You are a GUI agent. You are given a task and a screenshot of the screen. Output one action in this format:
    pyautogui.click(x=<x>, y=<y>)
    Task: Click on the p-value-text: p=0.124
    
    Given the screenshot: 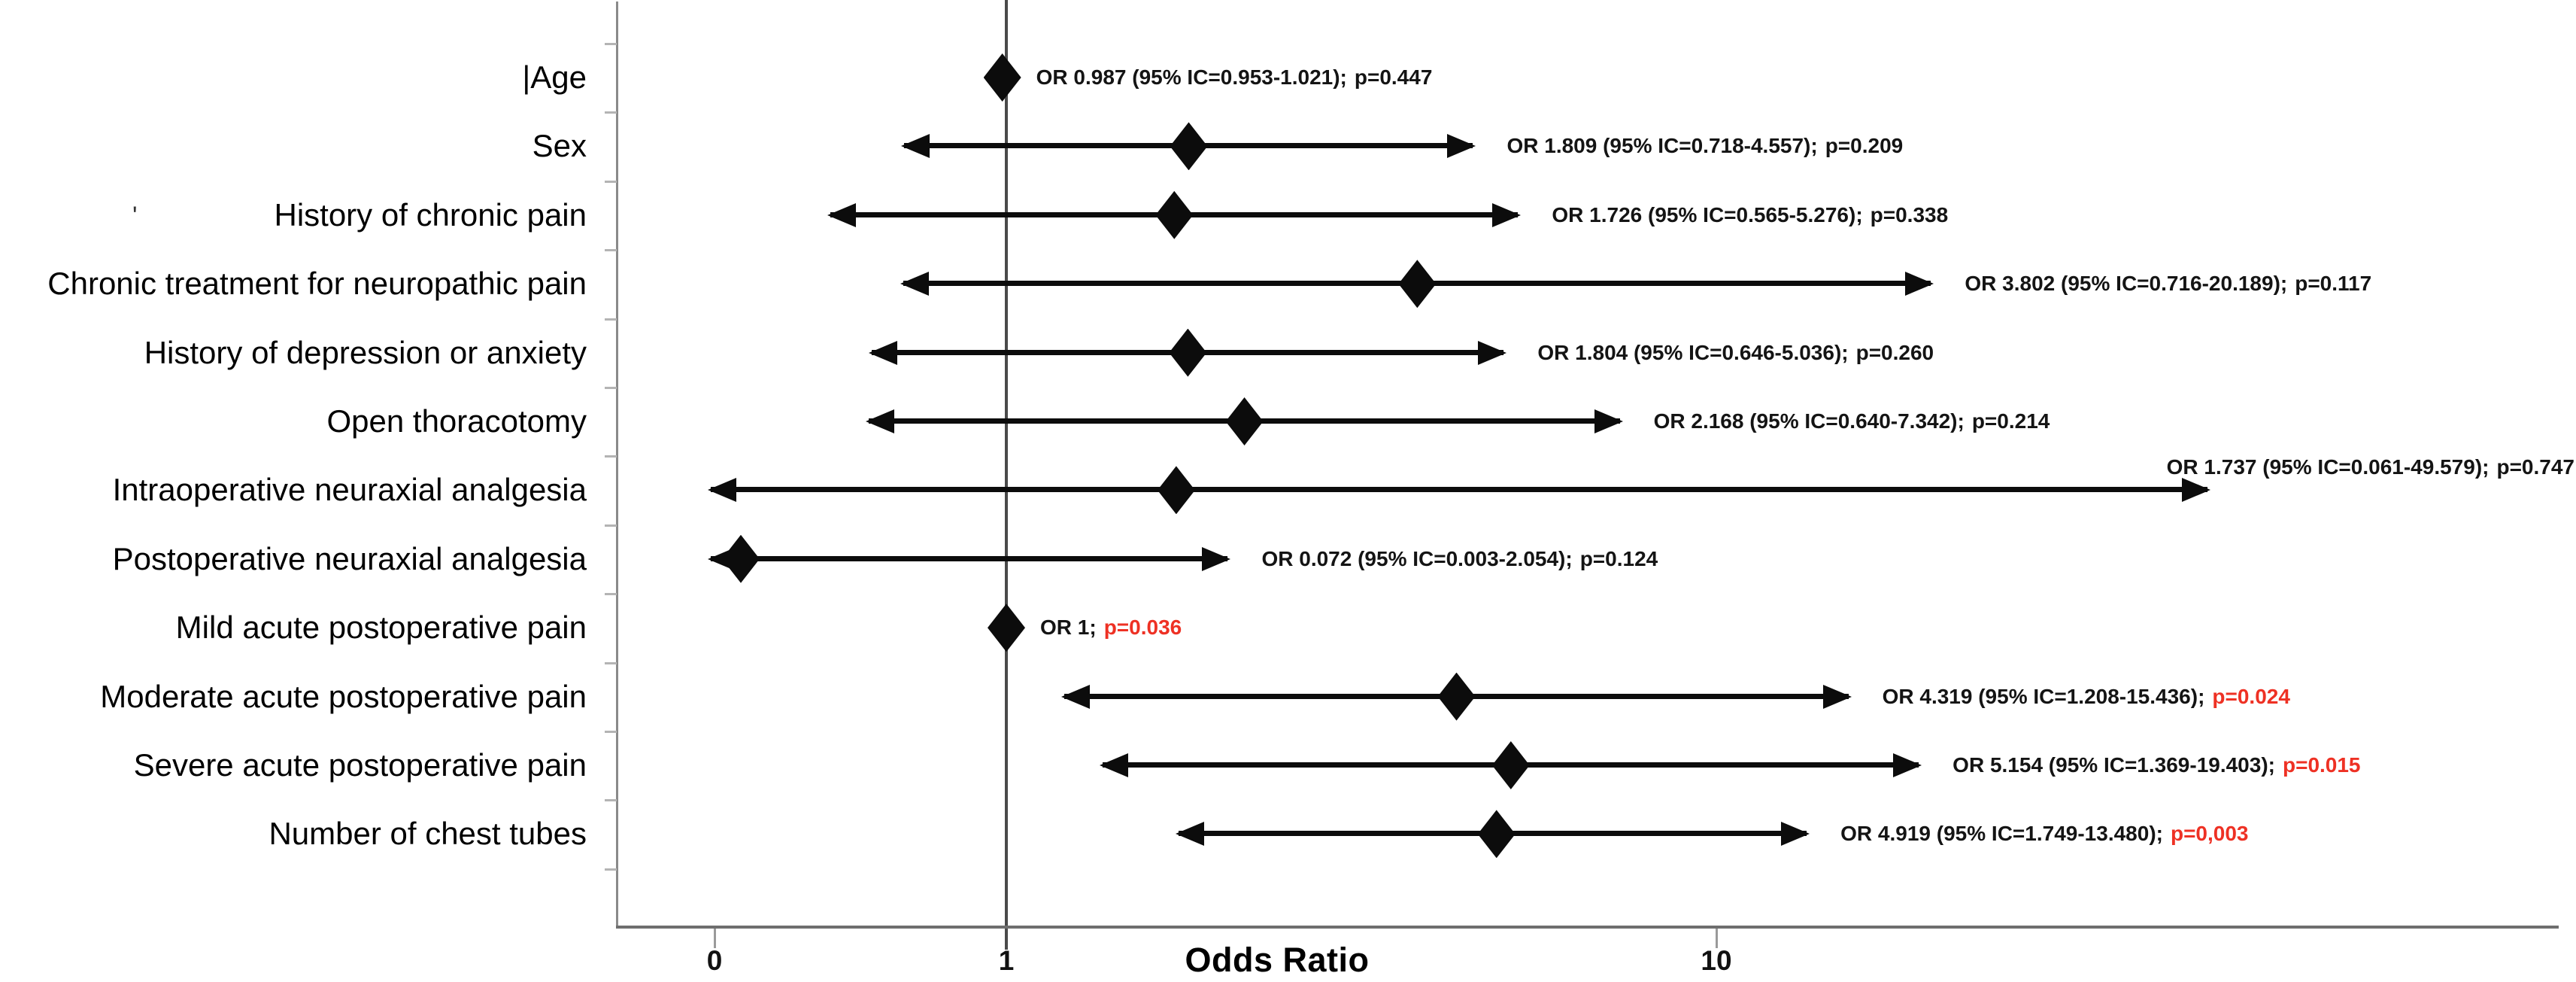 What is the action you would take?
    pyautogui.click(x=1618, y=558)
    